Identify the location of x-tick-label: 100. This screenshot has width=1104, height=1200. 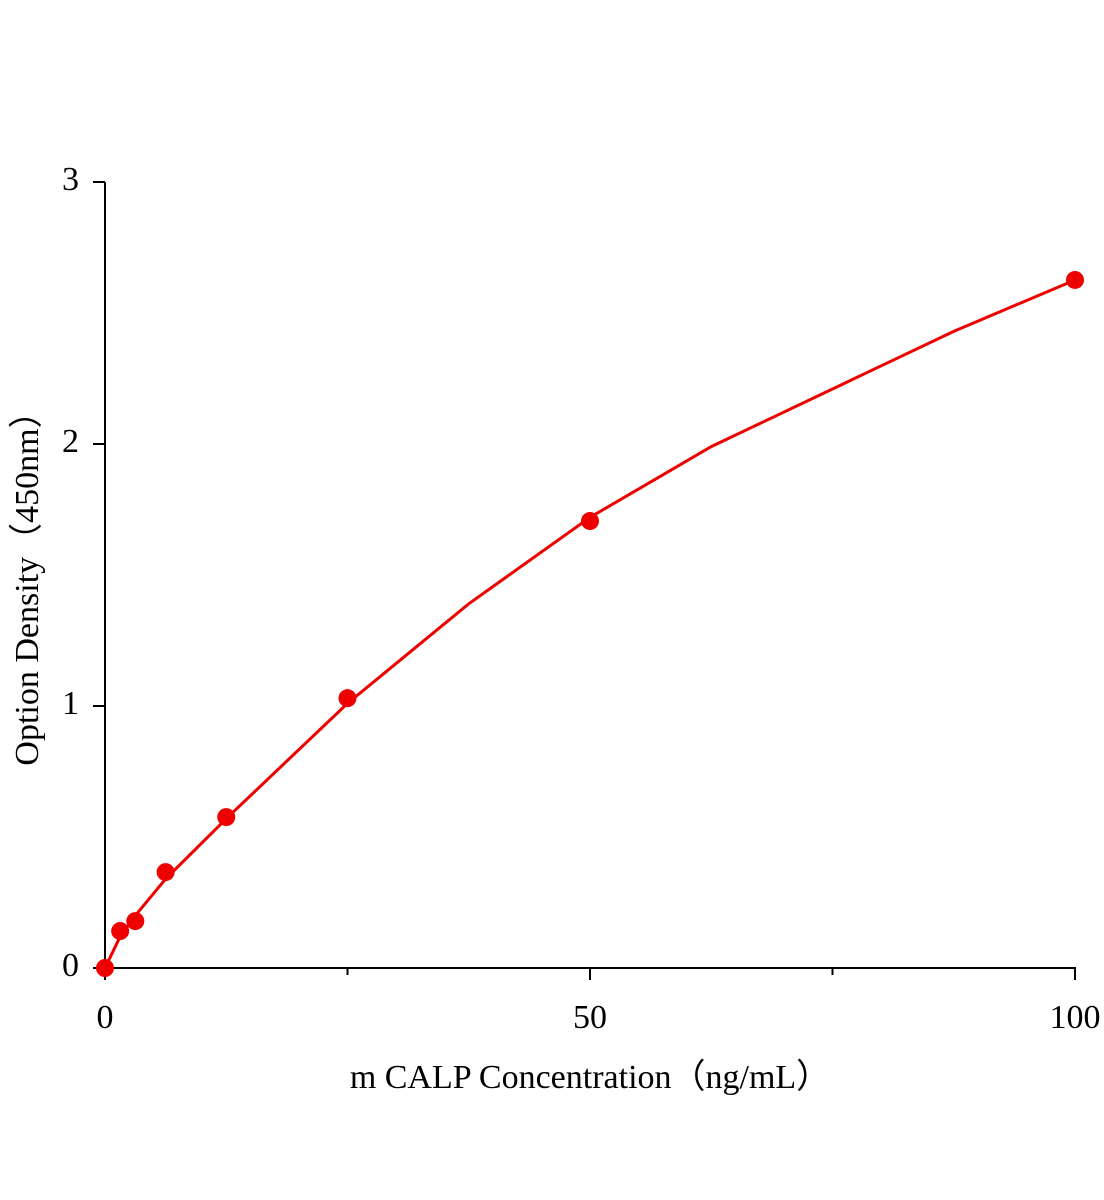
(1075, 1017).